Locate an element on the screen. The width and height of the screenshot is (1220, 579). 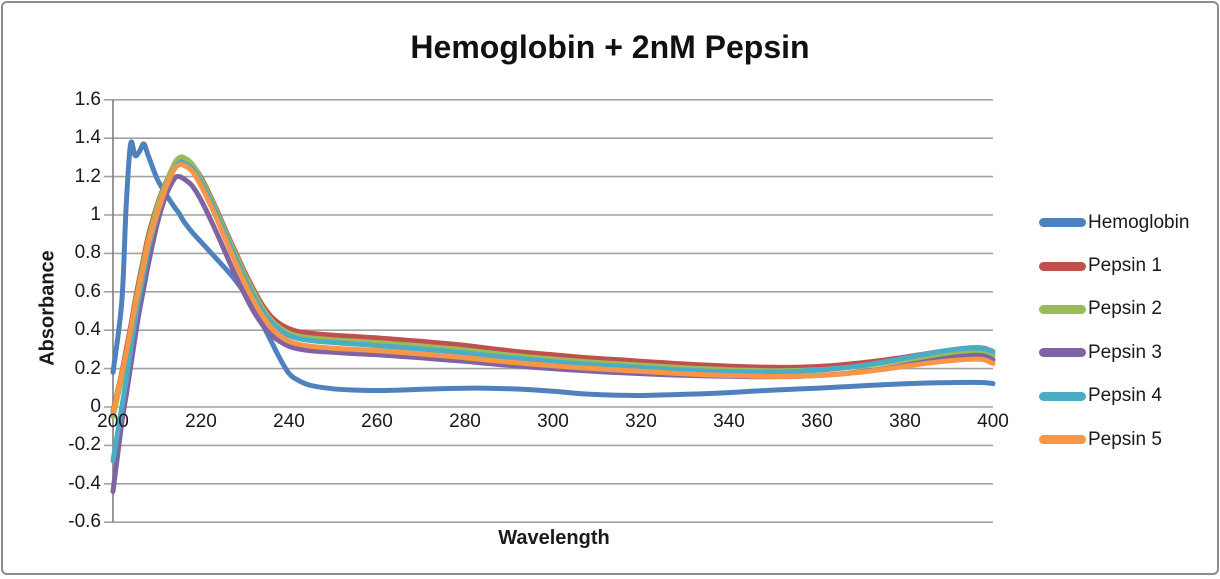
y-tick-label: 1 is located at coordinates (95, 214).